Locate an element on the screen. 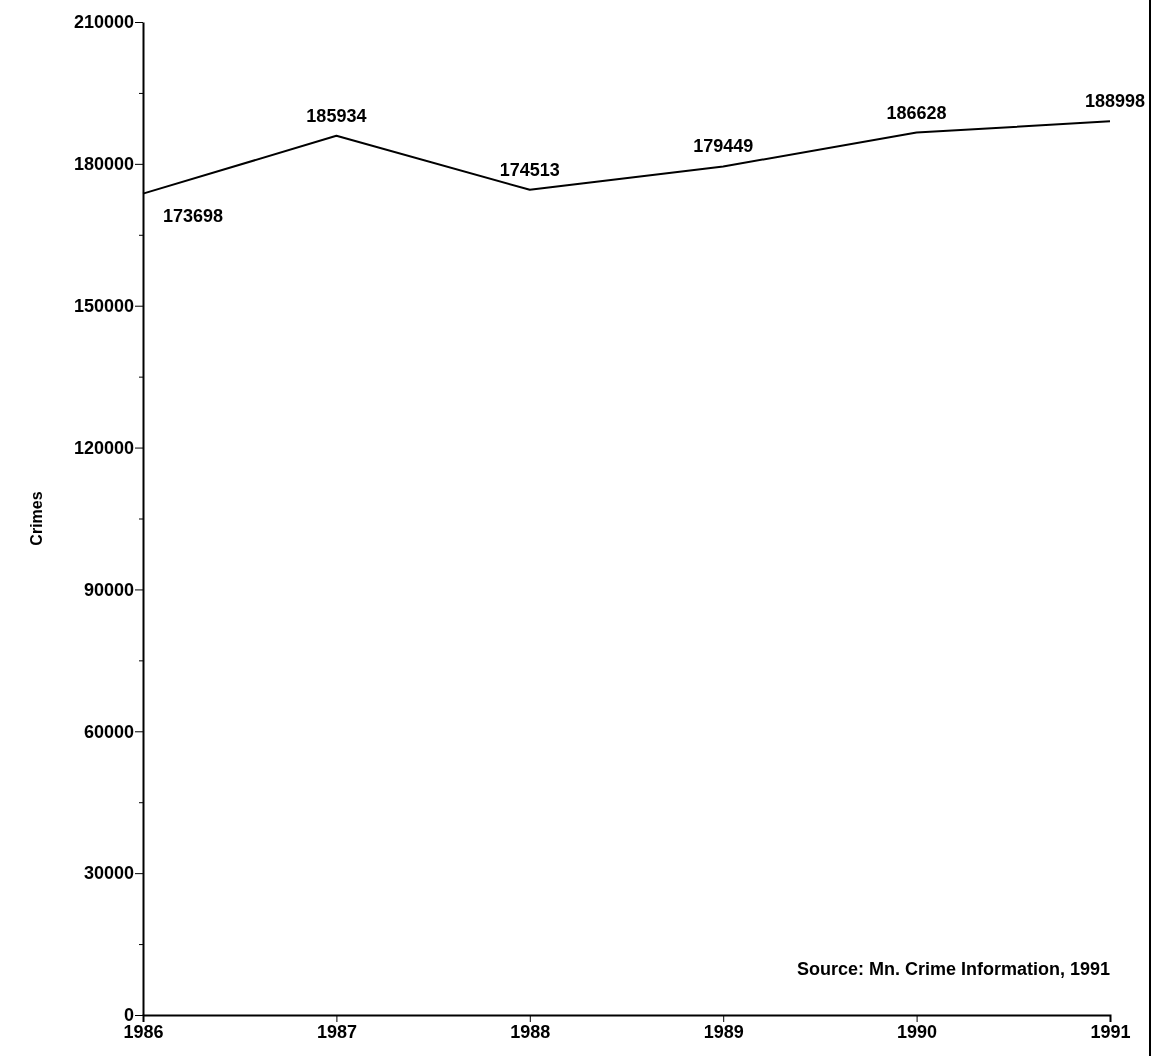 The width and height of the screenshot is (1157, 1056). data-label: 179449 is located at coordinates (723, 146).